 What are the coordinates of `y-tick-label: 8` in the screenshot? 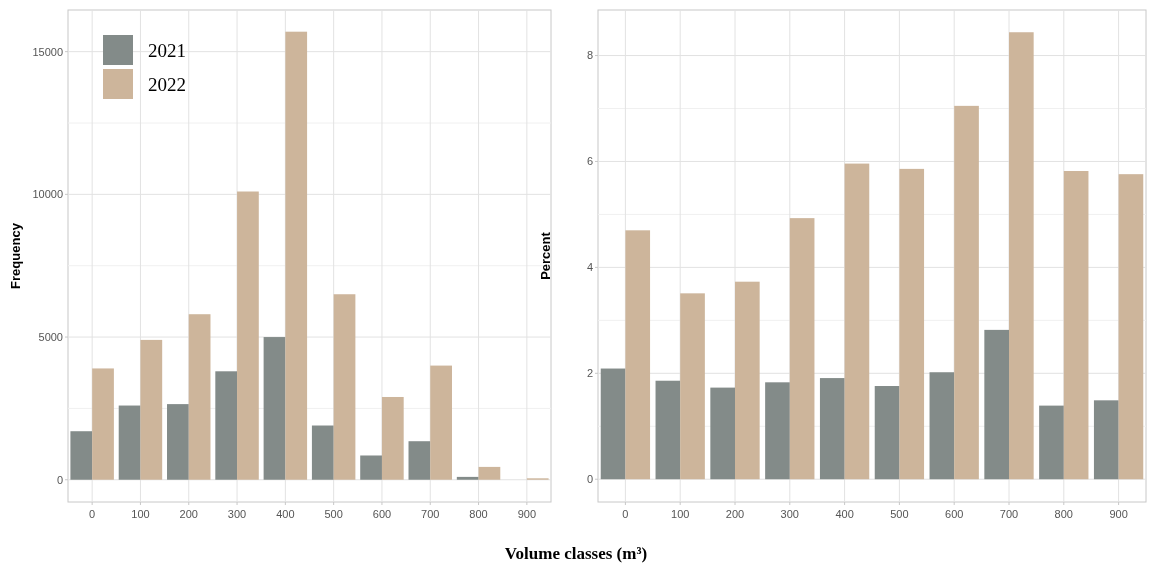 It's located at (589, 55).